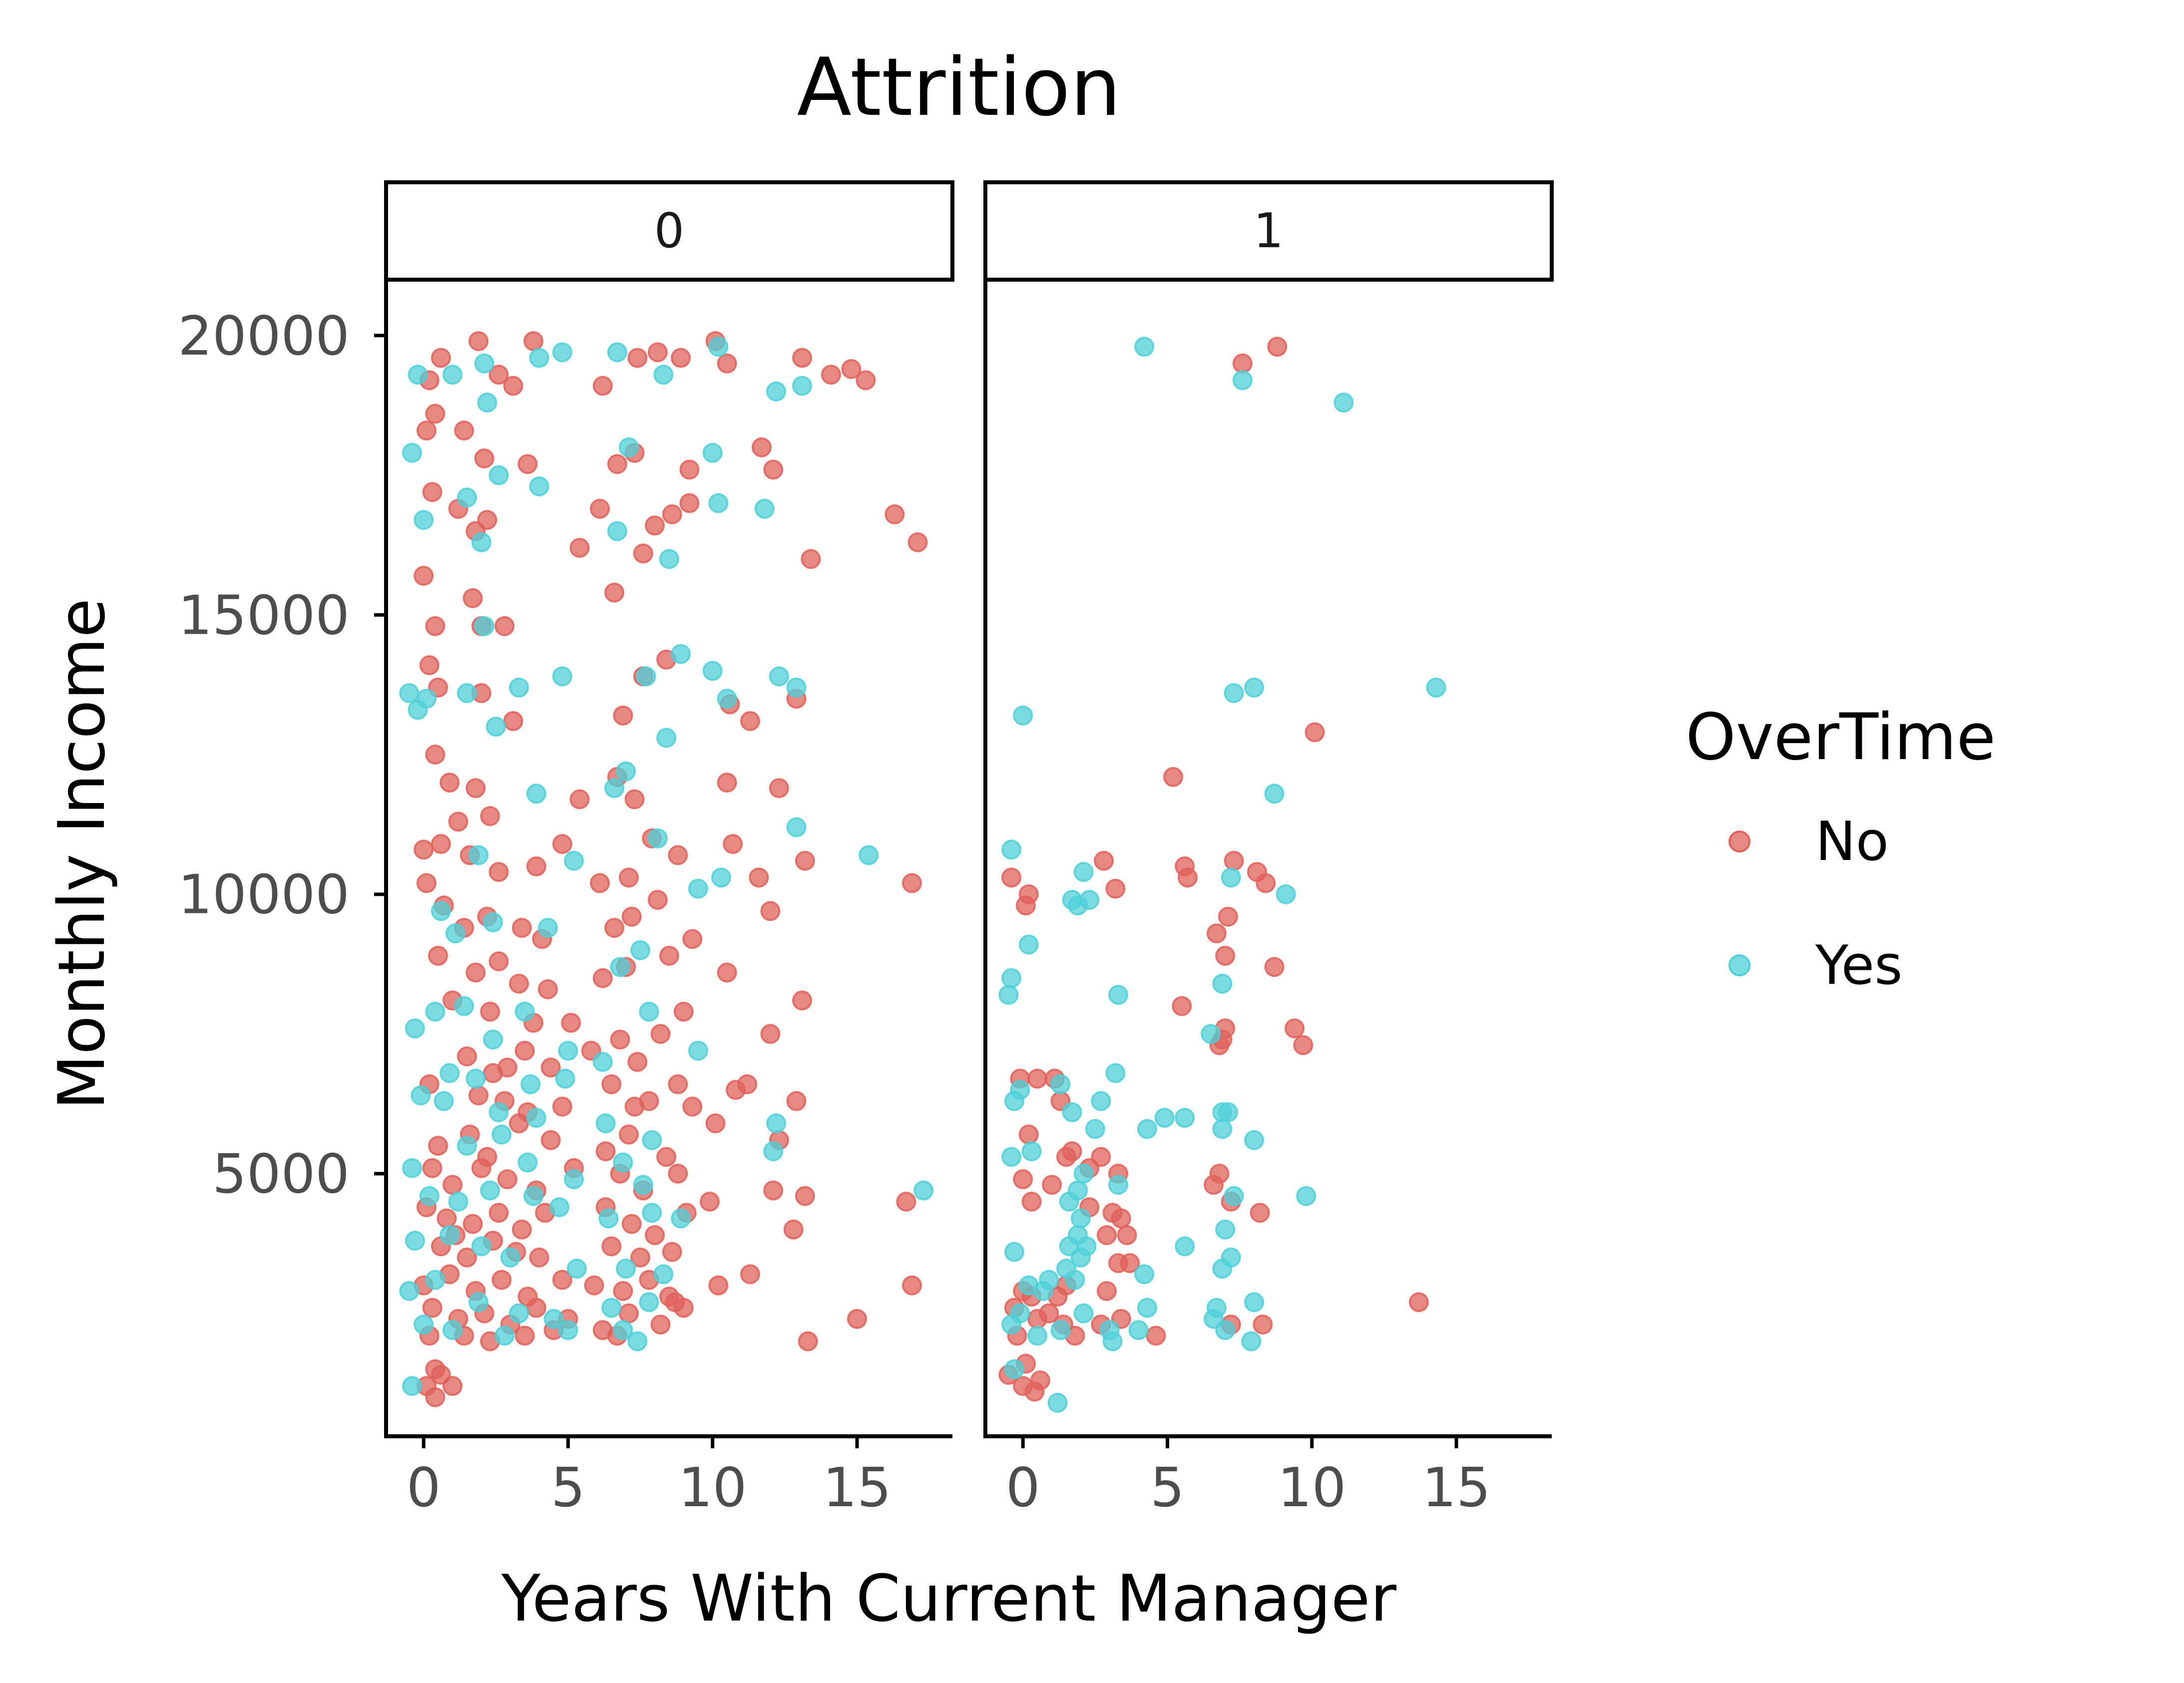 The width and height of the screenshot is (2184, 1683). I want to click on legend-key-yes, so click(1739, 965).